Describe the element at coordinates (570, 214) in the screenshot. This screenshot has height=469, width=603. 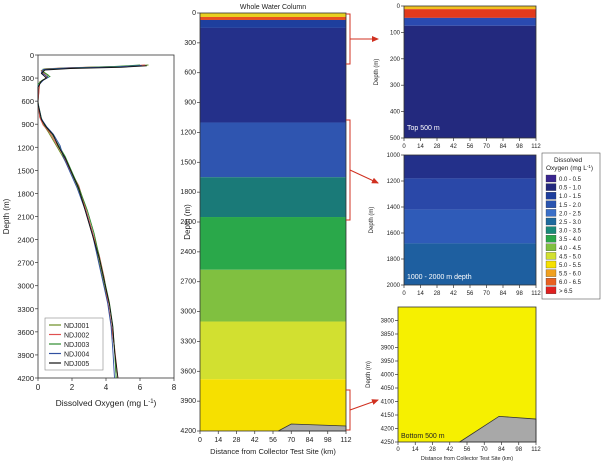
I see `legend-label-4: 2.0 - 2.5` at that location.